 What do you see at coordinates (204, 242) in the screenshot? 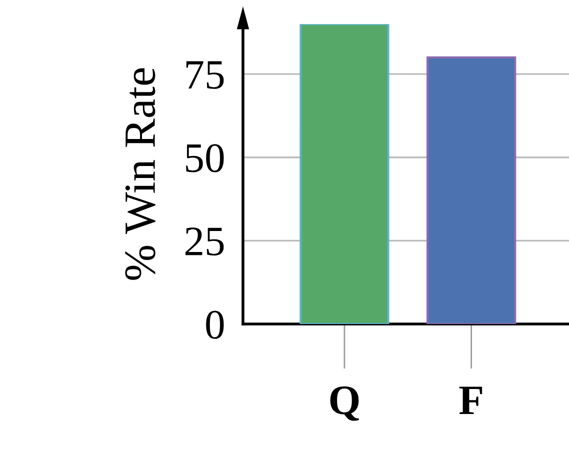
I see `y-tick-label: 25` at bounding box center [204, 242].